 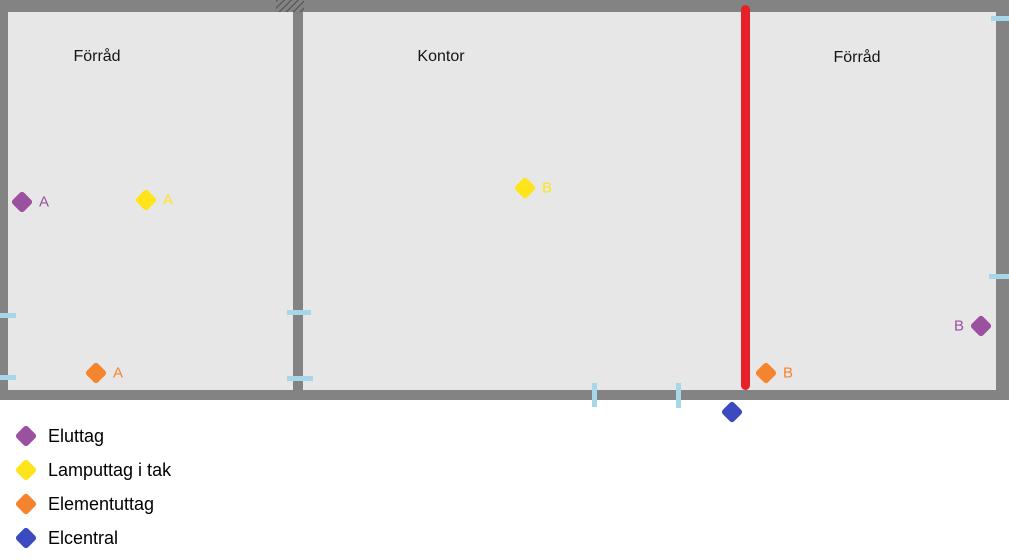 I want to click on legend-item-elcentral: Elcentral, so click(x=92, y=538).